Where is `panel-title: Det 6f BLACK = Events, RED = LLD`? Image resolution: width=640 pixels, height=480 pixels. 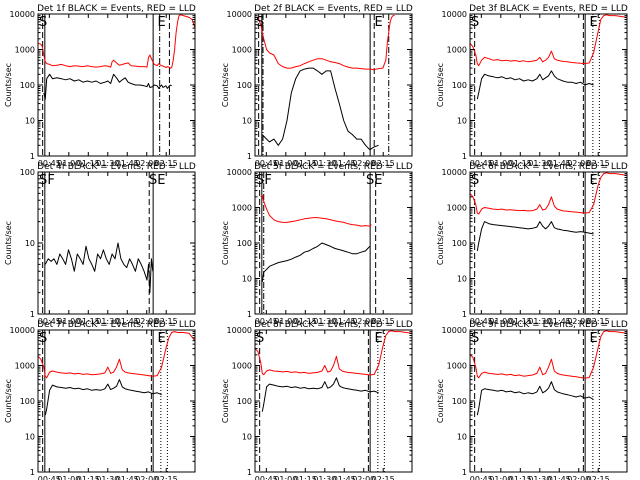 panel-title: Det 6f BLACK = Events, RED = LLD is located at coordinates (548, 167).